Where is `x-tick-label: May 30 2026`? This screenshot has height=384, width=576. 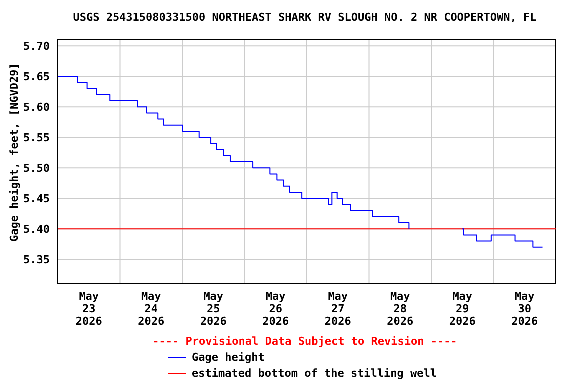
x-tick-label: May 30 2026 is located at coordinates (525, 309).